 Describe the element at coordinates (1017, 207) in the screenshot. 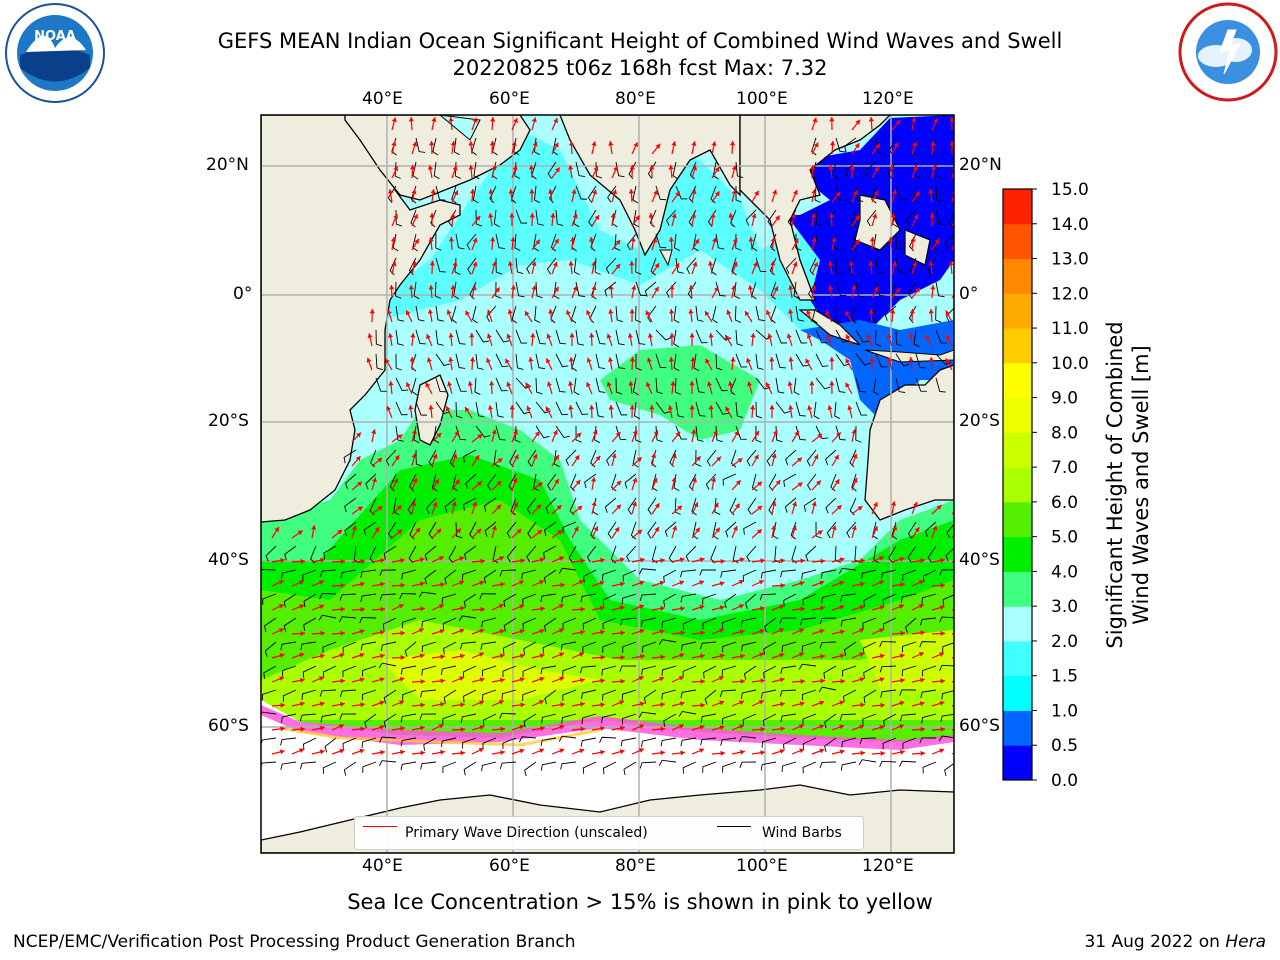

I see `colorbar-segment` at that location.